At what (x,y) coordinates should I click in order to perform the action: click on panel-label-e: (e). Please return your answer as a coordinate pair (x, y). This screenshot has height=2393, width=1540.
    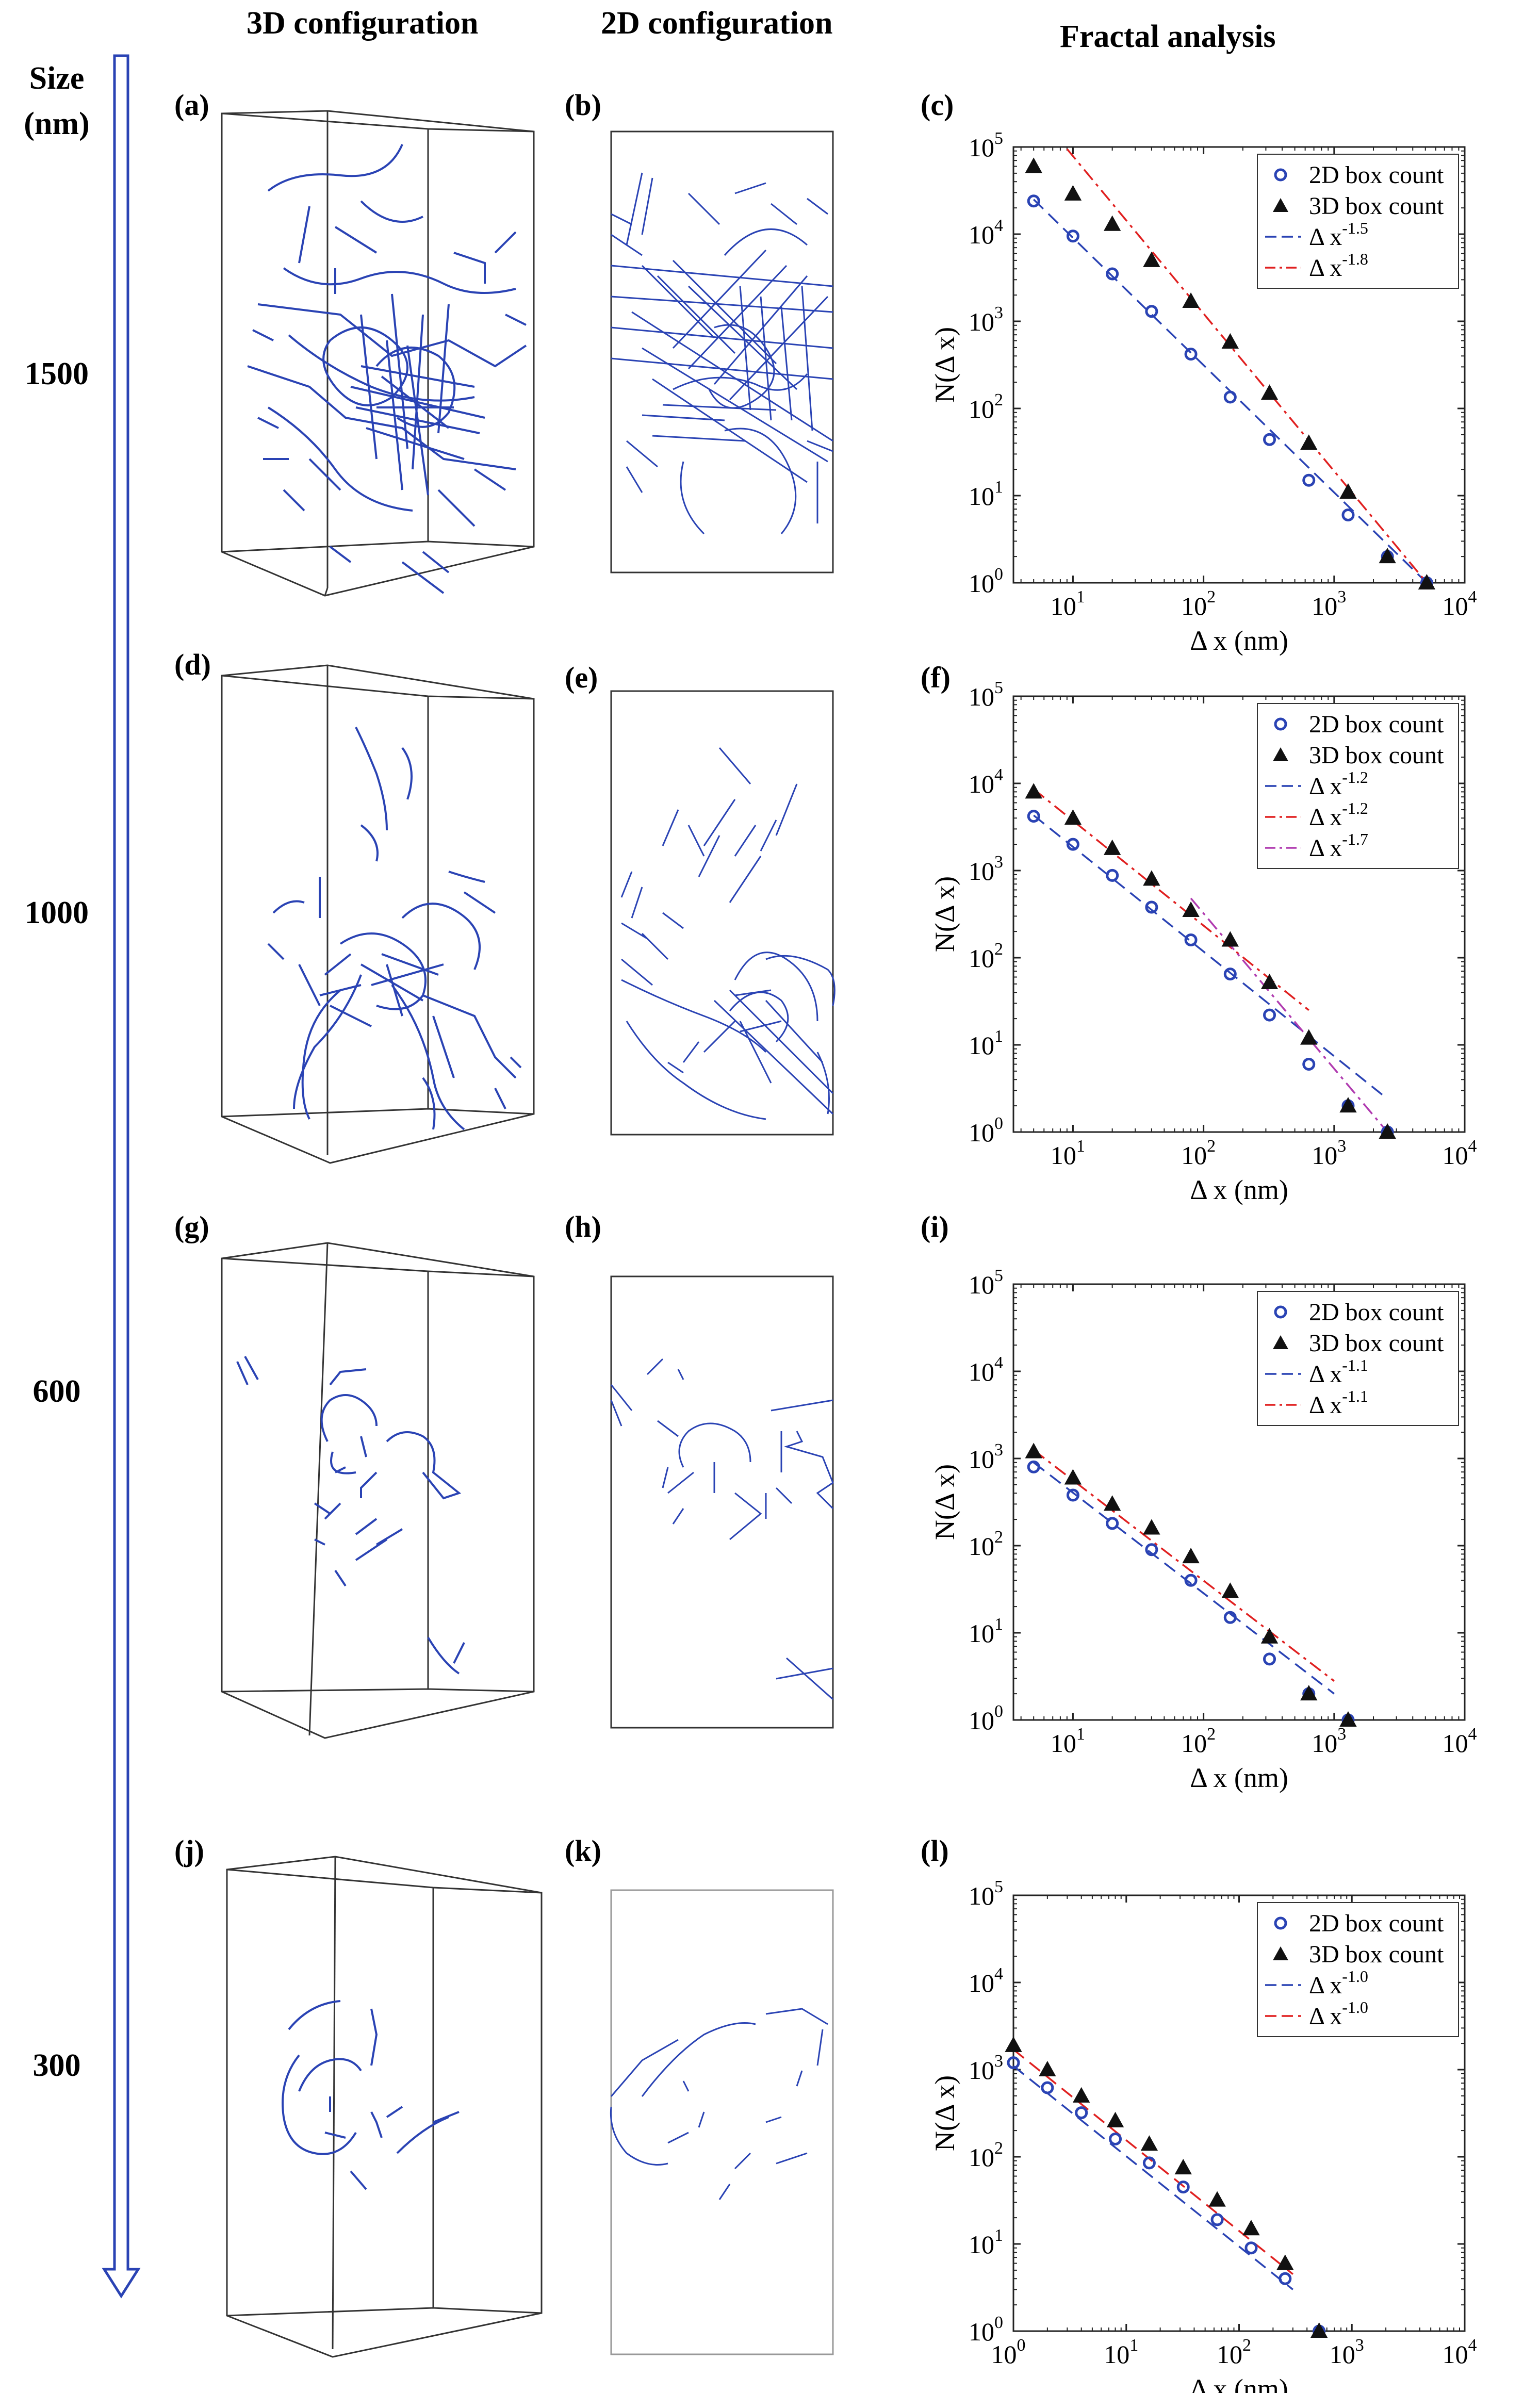
    Looking at the image, I should click on (582, 678).